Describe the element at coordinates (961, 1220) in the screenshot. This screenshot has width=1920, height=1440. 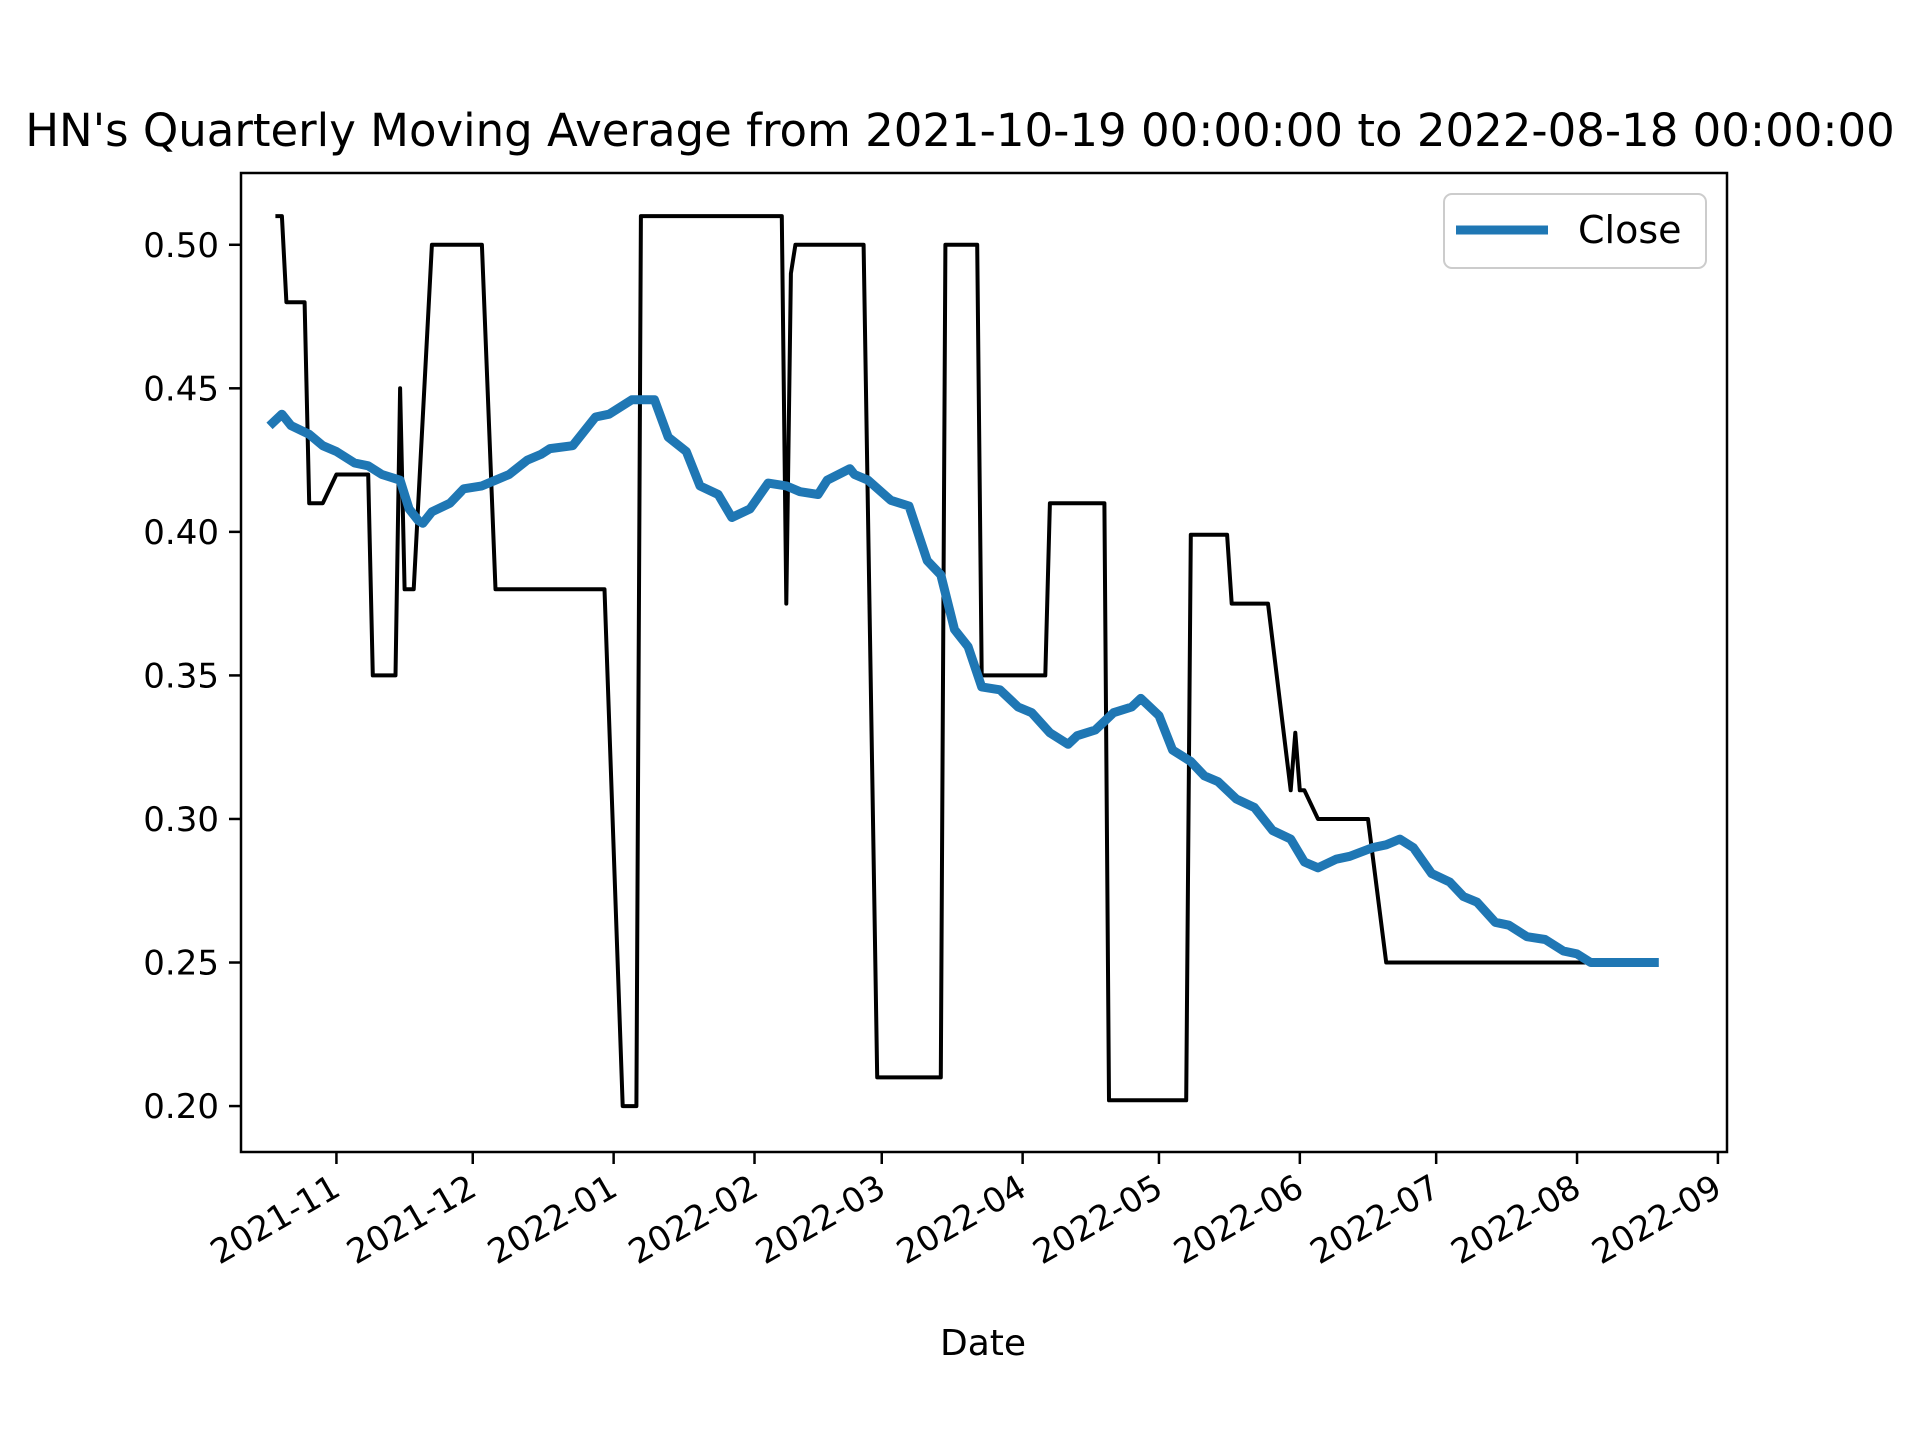
I see `x-tick-label: 2022-04` at that location.